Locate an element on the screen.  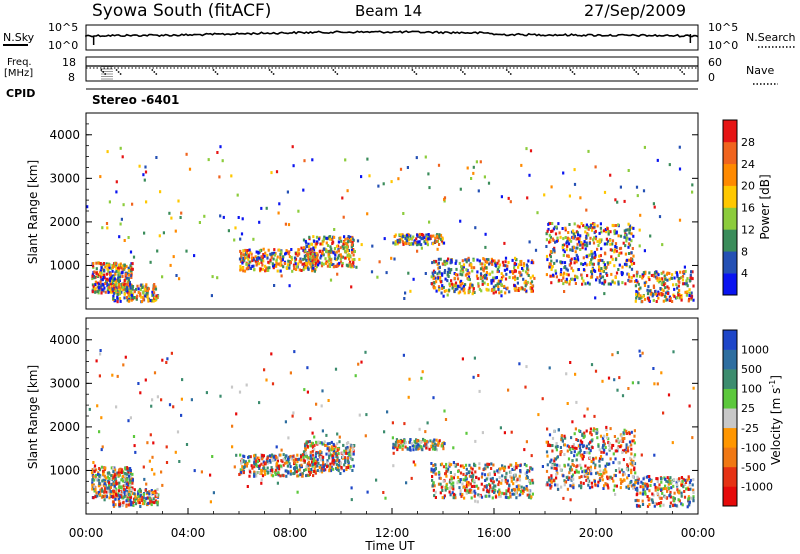
velocity-cell-1954 is located at coordinates (658, 490).